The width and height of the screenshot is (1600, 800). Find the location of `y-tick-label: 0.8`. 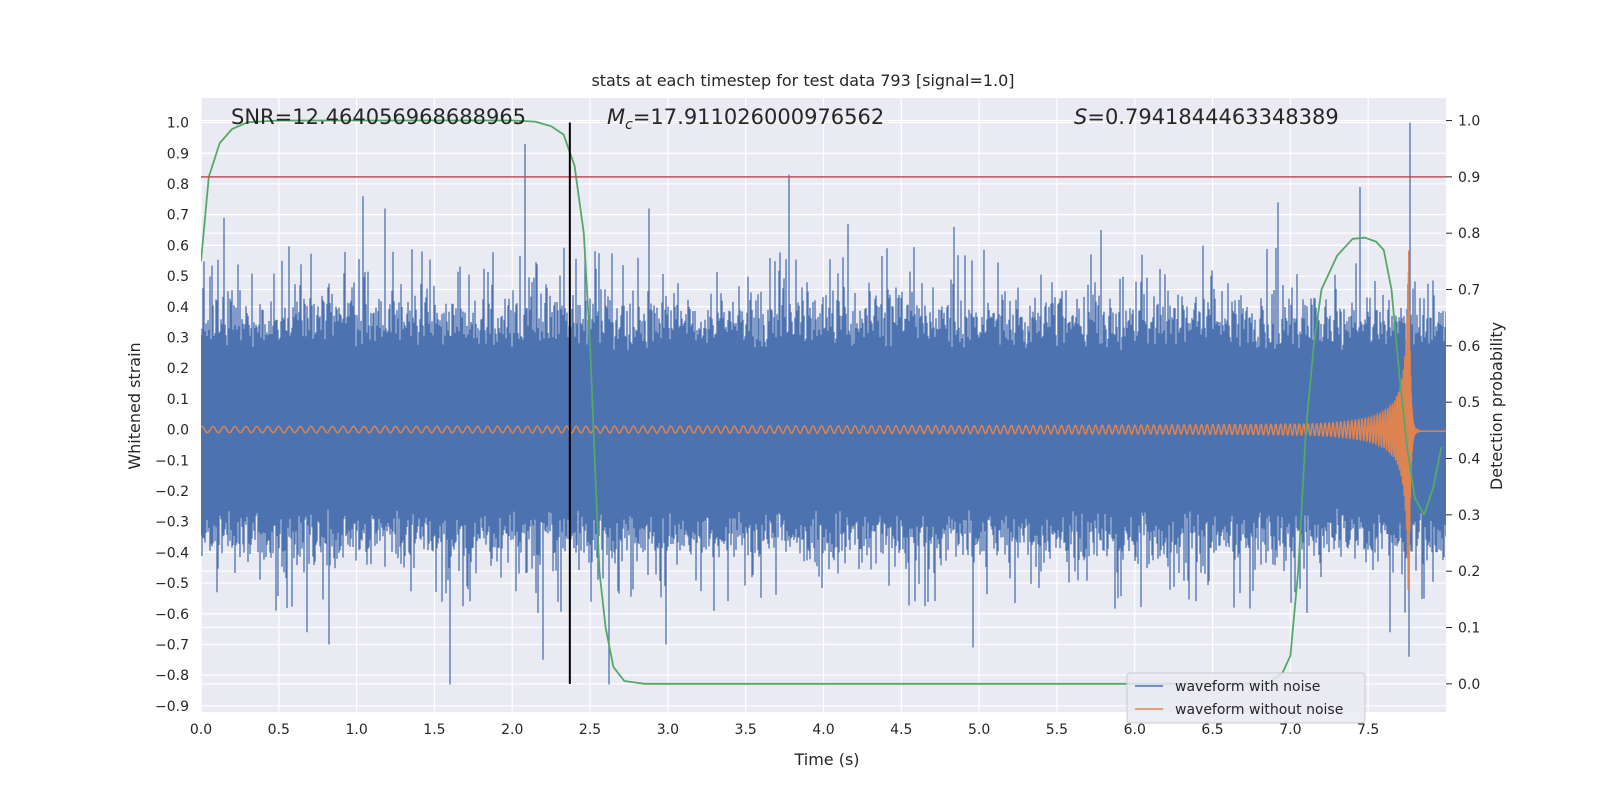

y-tick-label: 0.8 is located at coordinates (178, 185).